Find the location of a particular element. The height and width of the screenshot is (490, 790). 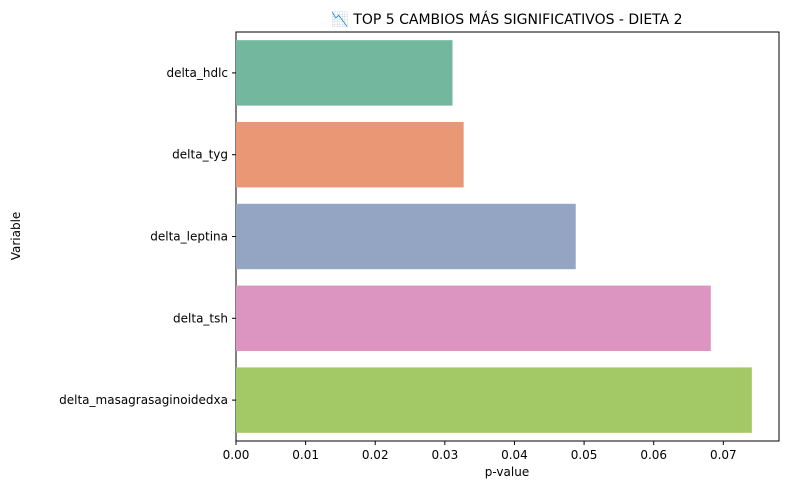

x-tick-label: 0.01 is located at coordinates (305, 455).